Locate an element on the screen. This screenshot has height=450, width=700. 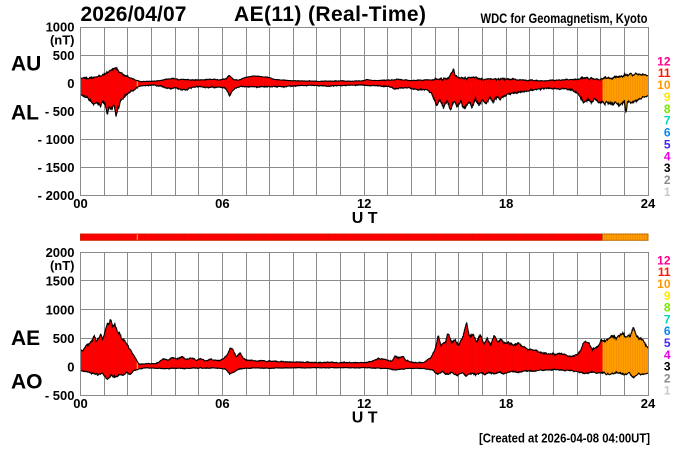
svg-text: AU is located at coordinates (26, 64).